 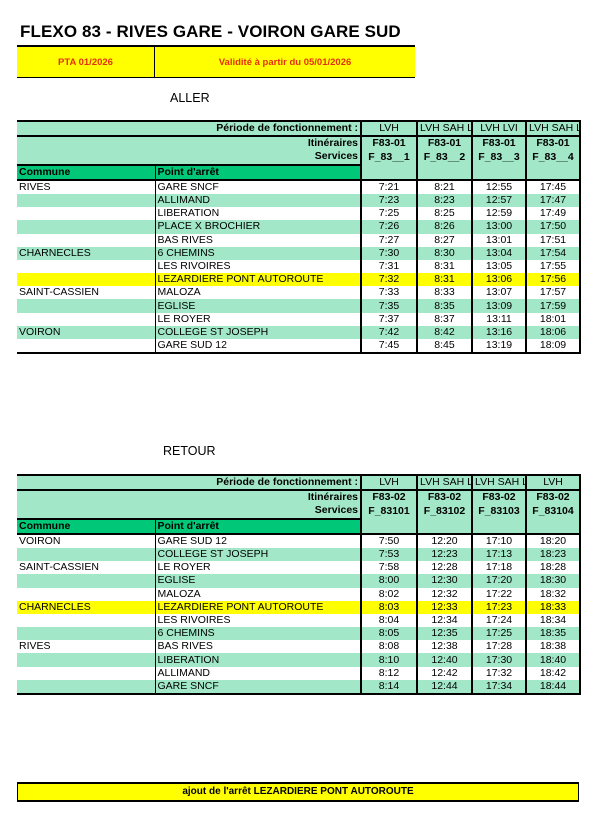 I want to click on departure-time: 17:56, so click(x=553, y=280).